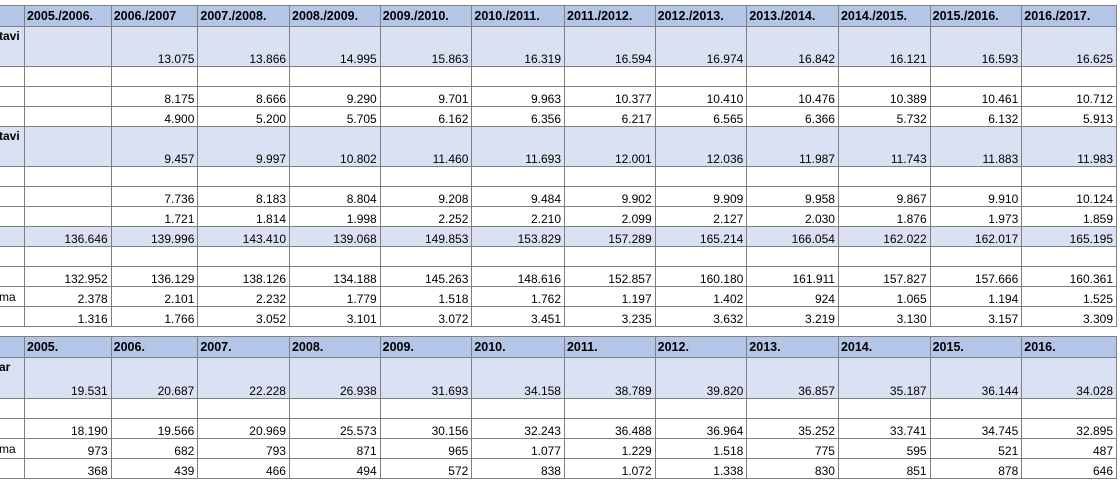  Describe the element at coordinates (976, 216) in the screenshot. I see `value-cell: 1.973` at that location.